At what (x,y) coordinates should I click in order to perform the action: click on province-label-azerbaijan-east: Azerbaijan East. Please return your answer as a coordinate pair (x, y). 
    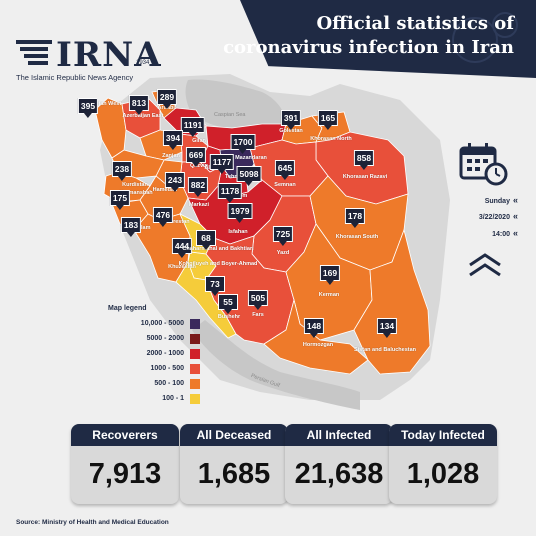
    Looking at the image, I should click on (143, 116).